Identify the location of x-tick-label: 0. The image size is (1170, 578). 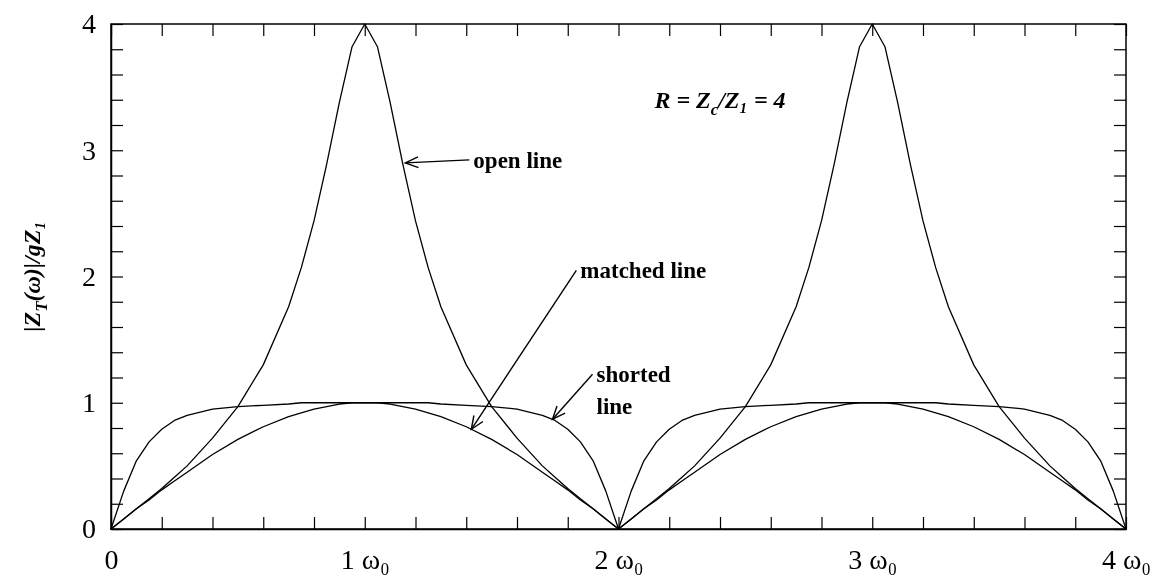
(111, 559).